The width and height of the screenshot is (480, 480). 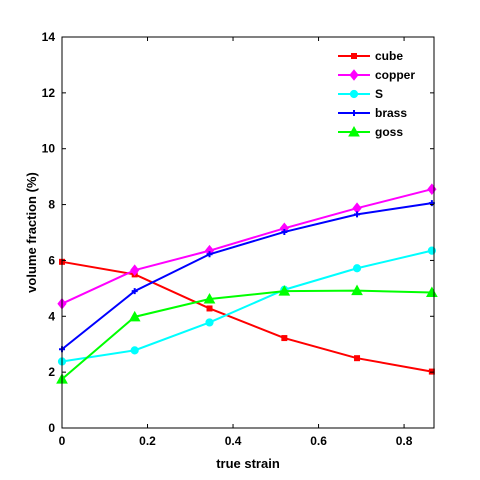 I want to click on y-tick-label: 6, so click(x=51, y=260).